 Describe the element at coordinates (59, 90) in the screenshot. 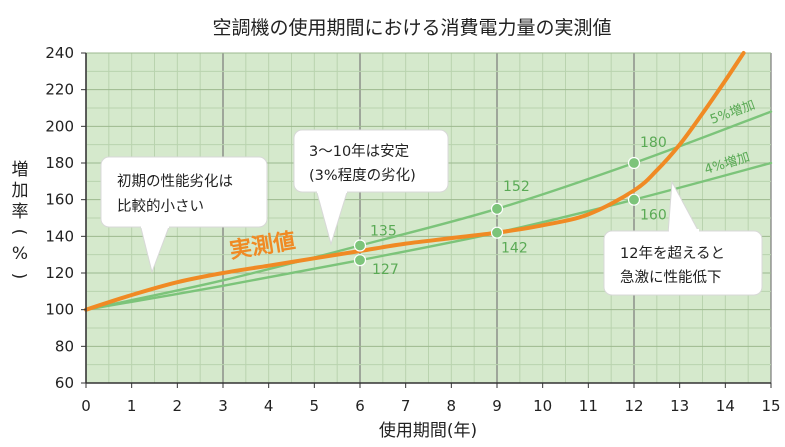

I see `y-tick-label: 220` at that location.